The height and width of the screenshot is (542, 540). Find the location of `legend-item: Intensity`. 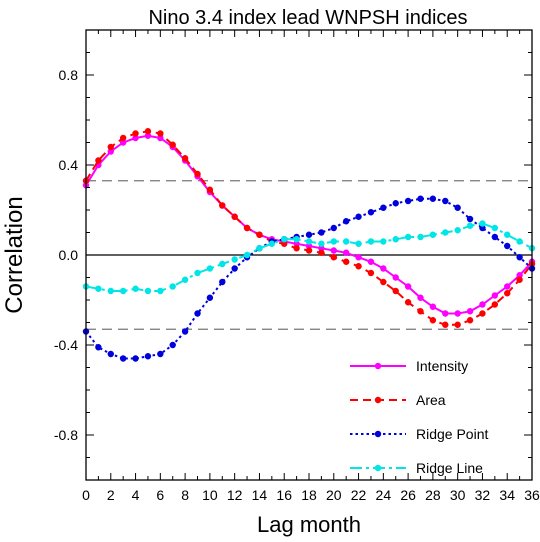

legend-item: Intensity is located at coordinates (409, 366).